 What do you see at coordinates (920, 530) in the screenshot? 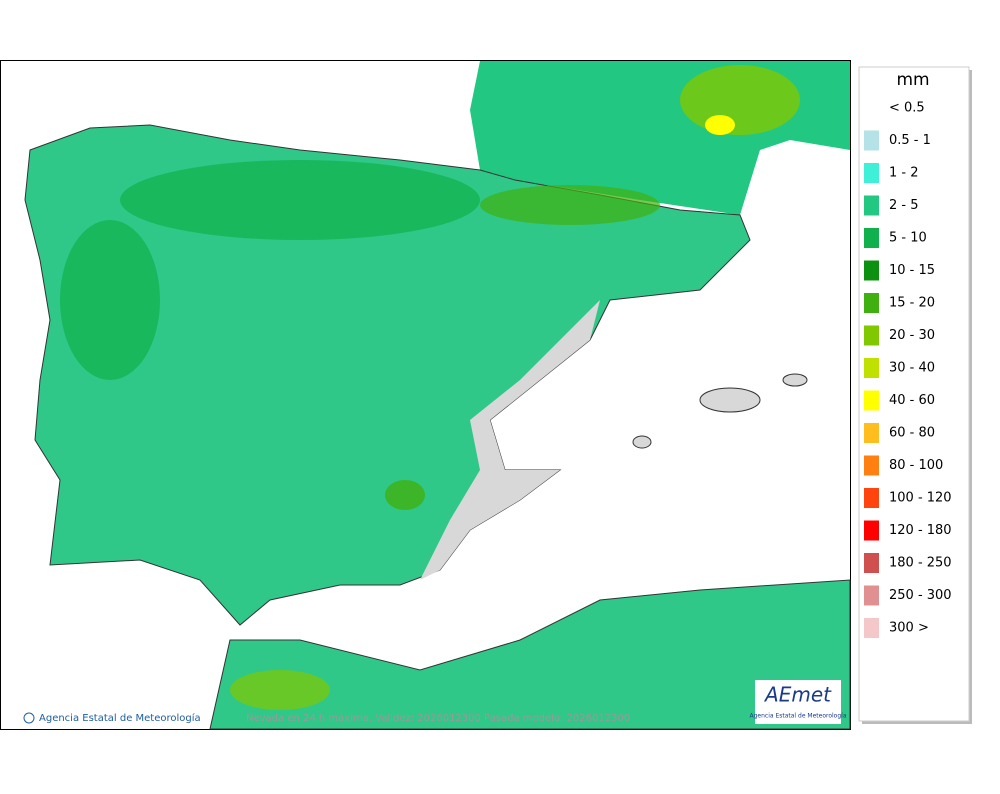
I see `legend-label: 120 - 180` at bounding box center [920, 530].